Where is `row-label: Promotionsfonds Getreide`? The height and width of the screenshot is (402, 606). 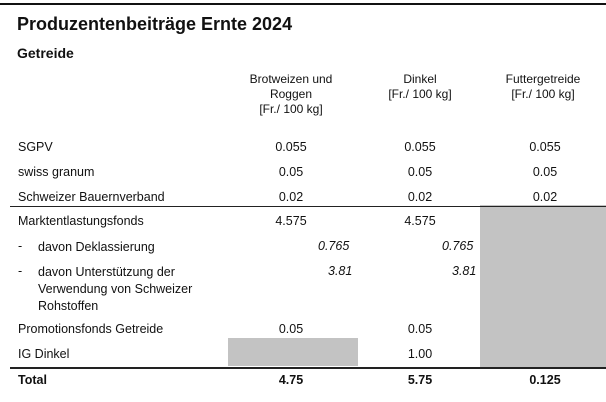
row-label: Promotionsfonds Getreide is located at coordinates (91, 329).